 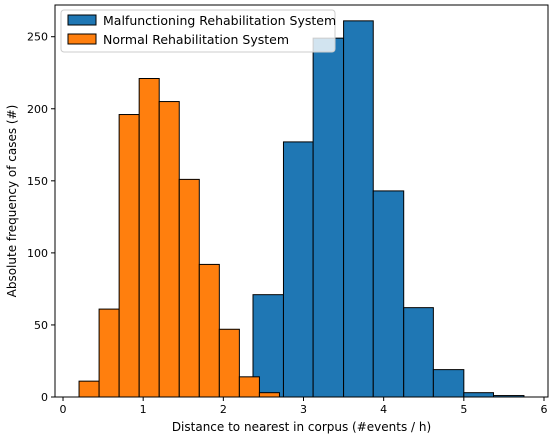 I want to click on legend-swatch-normal, so click(x=82, y=39).